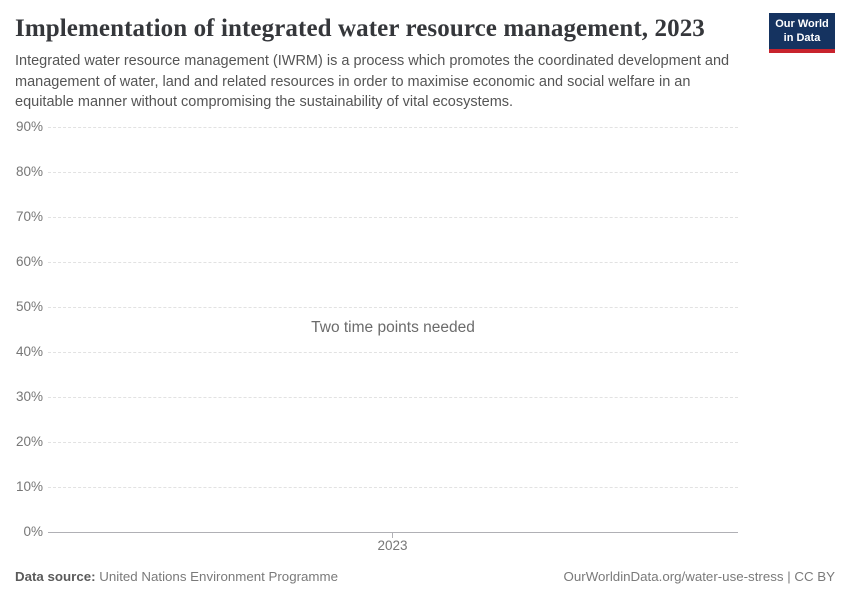  I want to click on x-axis-tick, so click(392, 535).